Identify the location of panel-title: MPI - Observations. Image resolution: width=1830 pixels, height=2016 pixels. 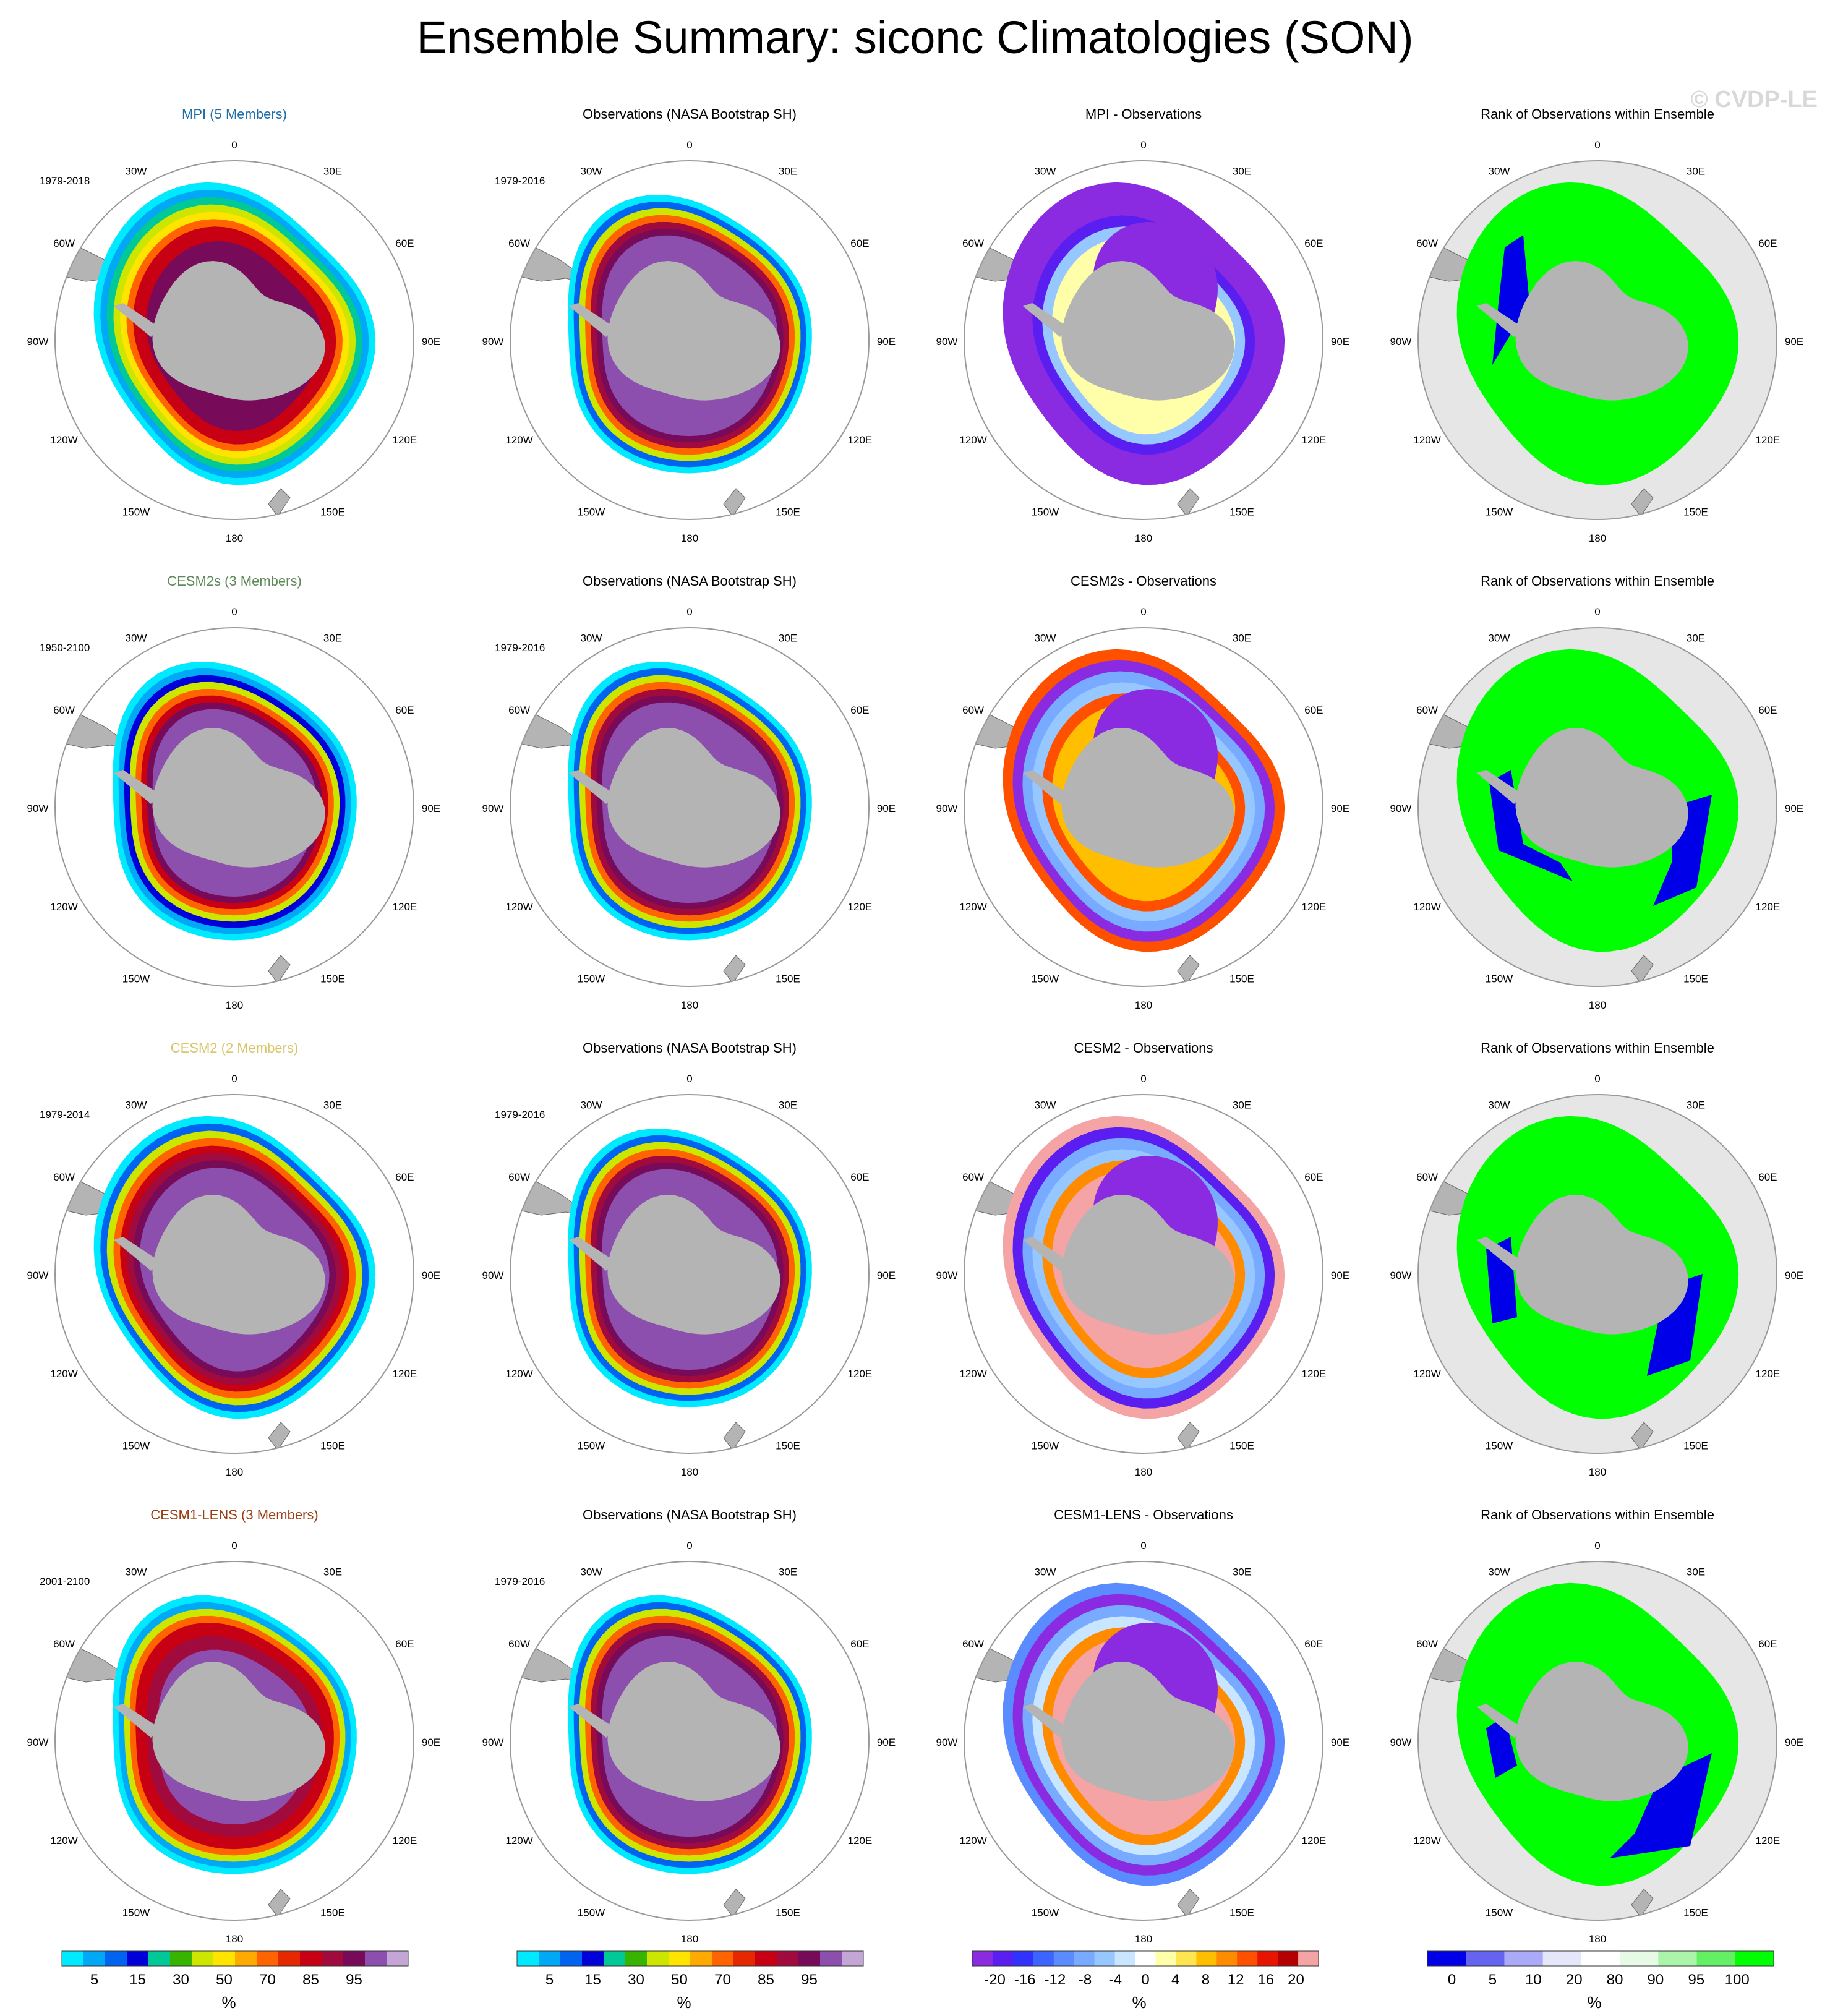
(1143, 114).